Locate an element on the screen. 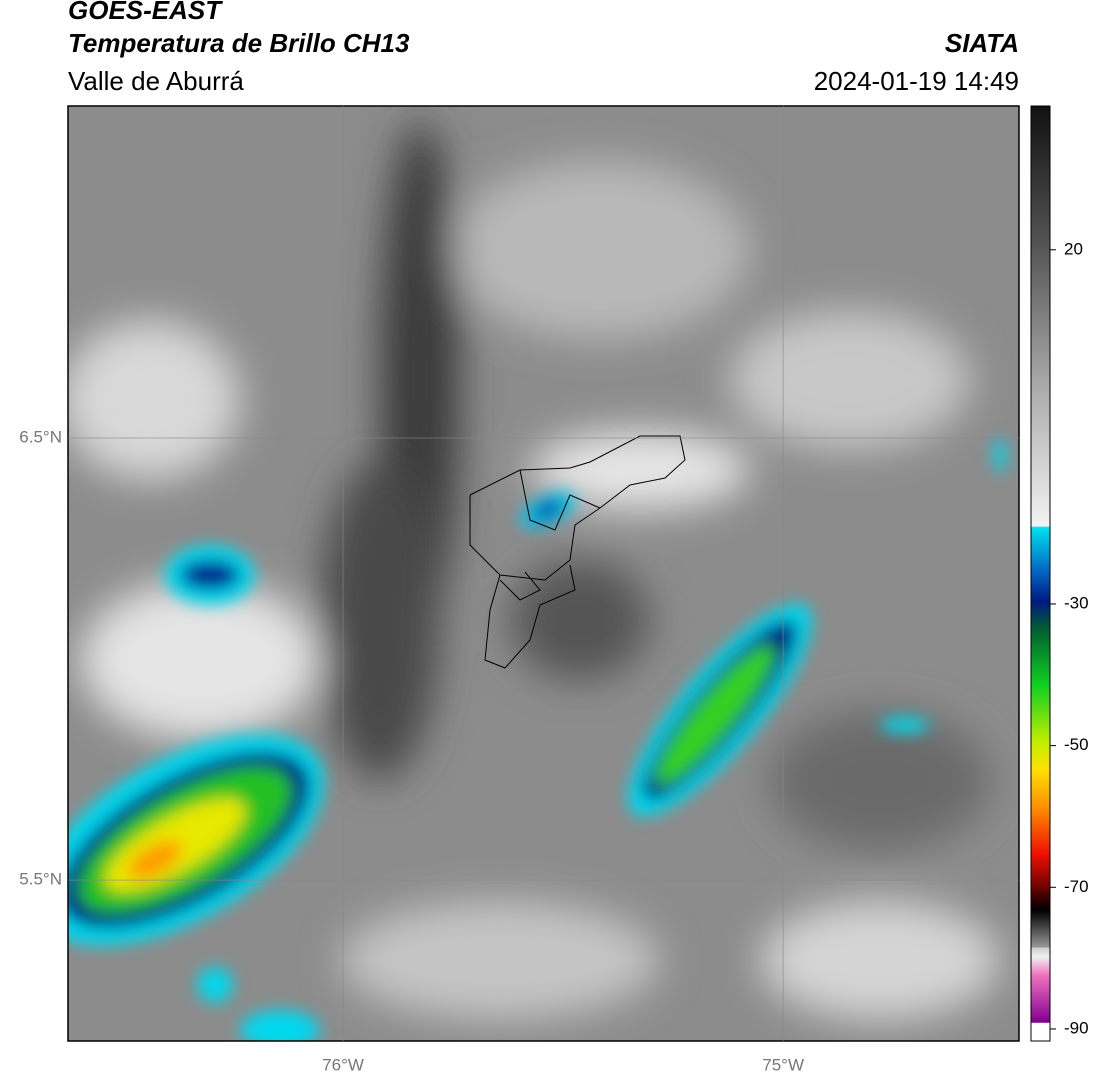 This screenshot has height=1078, width=1094. region: Valle de Aburrá is located at coordinates (156, 81).